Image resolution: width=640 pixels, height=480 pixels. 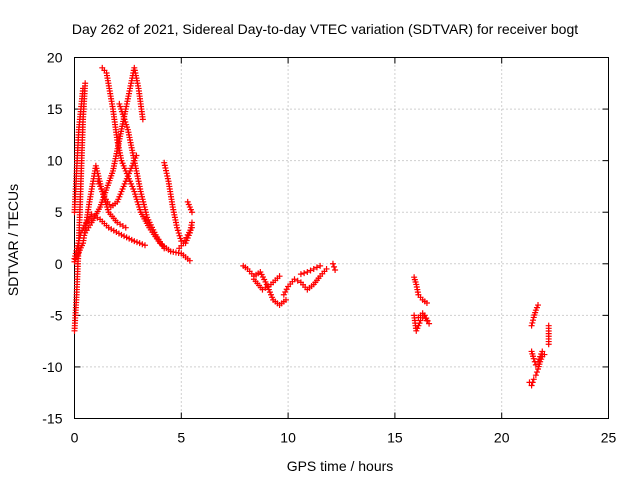 I want to click on series-trace-o, so click(x=310, y=270).